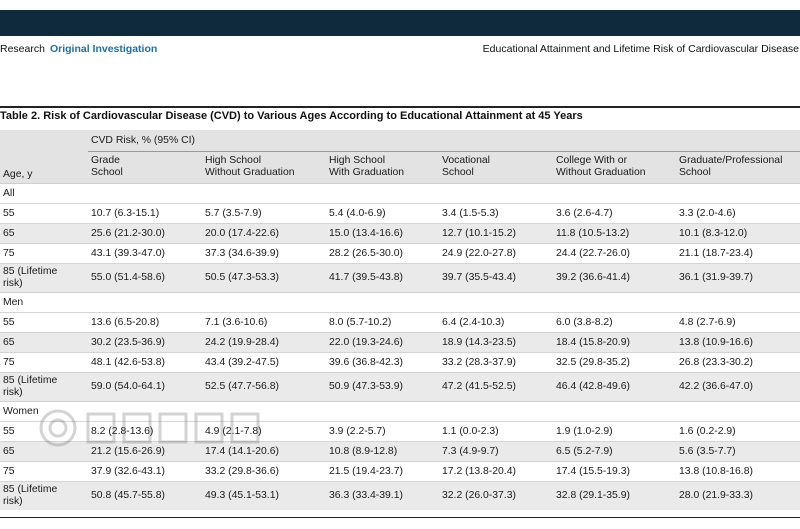  Describe the element at coordinates (382, 495) in the screenshot. I see `risk-value-cell: 36.3 (33.4-39.1)` at that location.